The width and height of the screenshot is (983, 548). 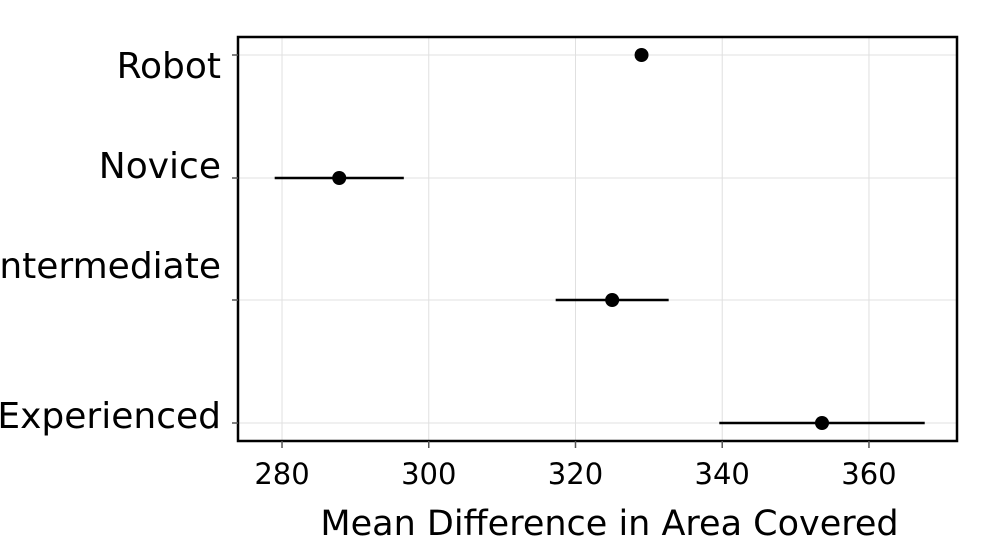 I want to click on x-tick-label: 340, so click(x=722, y=474).